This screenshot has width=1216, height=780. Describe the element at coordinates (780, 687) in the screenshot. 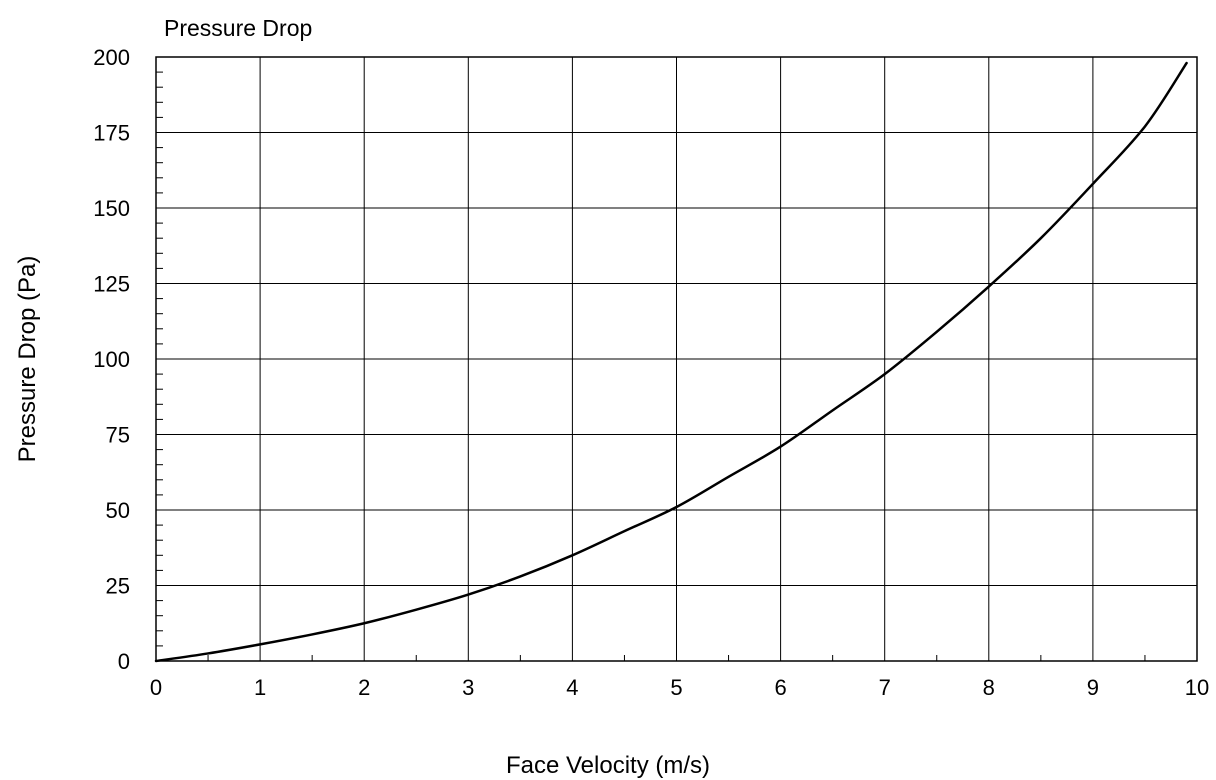

I see `x-tick-label: 6` at that location.